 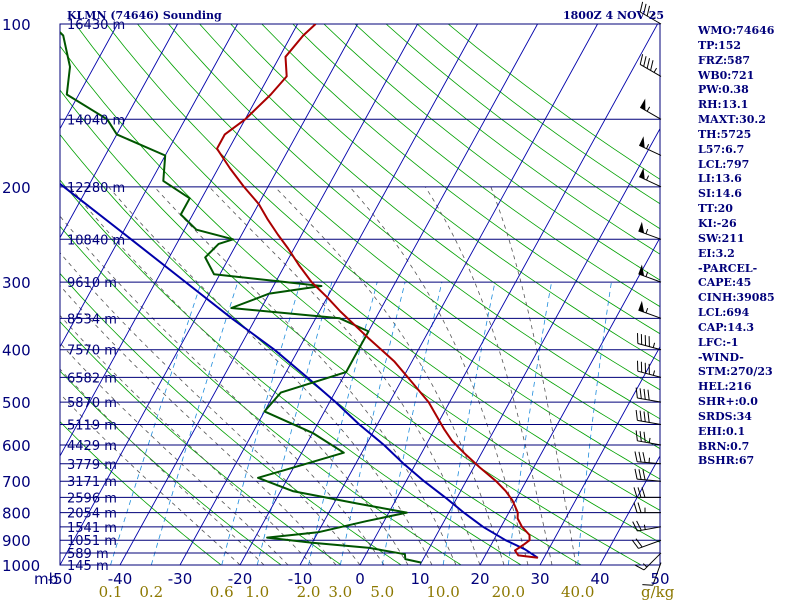 I want to click on height-label: 14040 m, so click(x=96, y=120).